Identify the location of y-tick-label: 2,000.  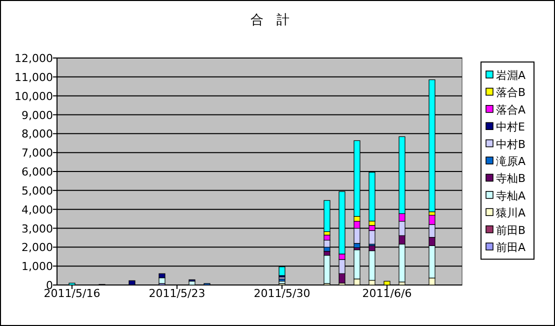
(37, 247).